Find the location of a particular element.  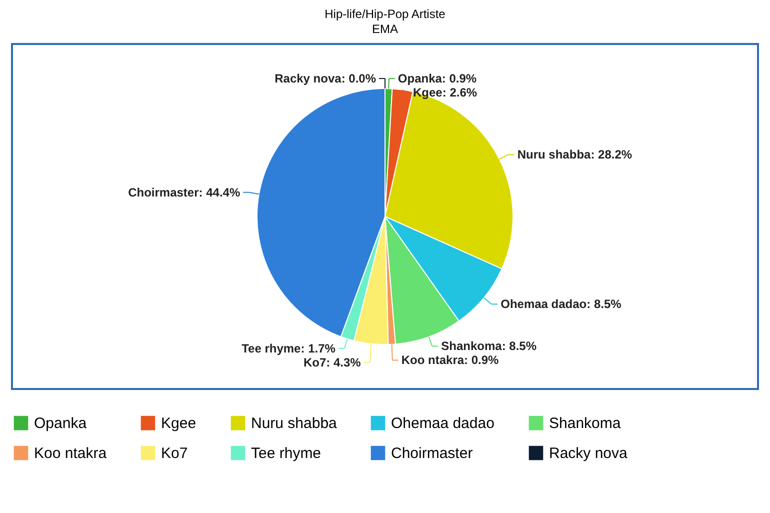

data-label: Choirmaster: 44.4% is located at coordinates (184, 192).